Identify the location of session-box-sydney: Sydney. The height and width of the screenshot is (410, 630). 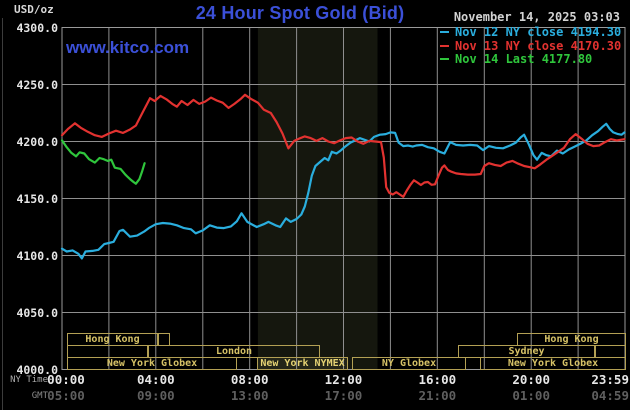
(526, 351).